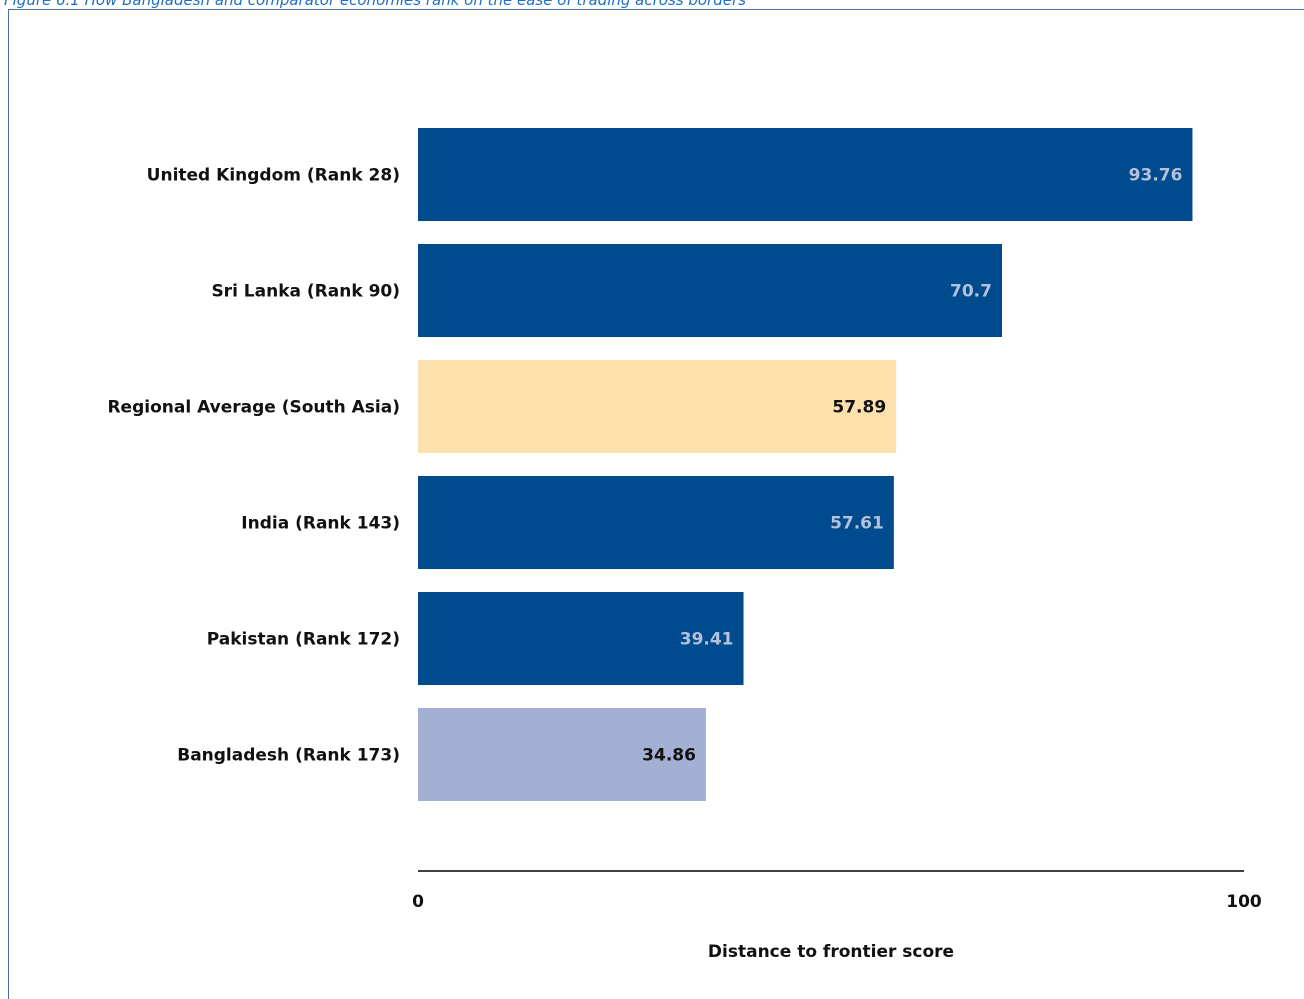 The image size is (1304, 999). I want to click on x-axis-title: Distance to frontier score, so click(831, 952).